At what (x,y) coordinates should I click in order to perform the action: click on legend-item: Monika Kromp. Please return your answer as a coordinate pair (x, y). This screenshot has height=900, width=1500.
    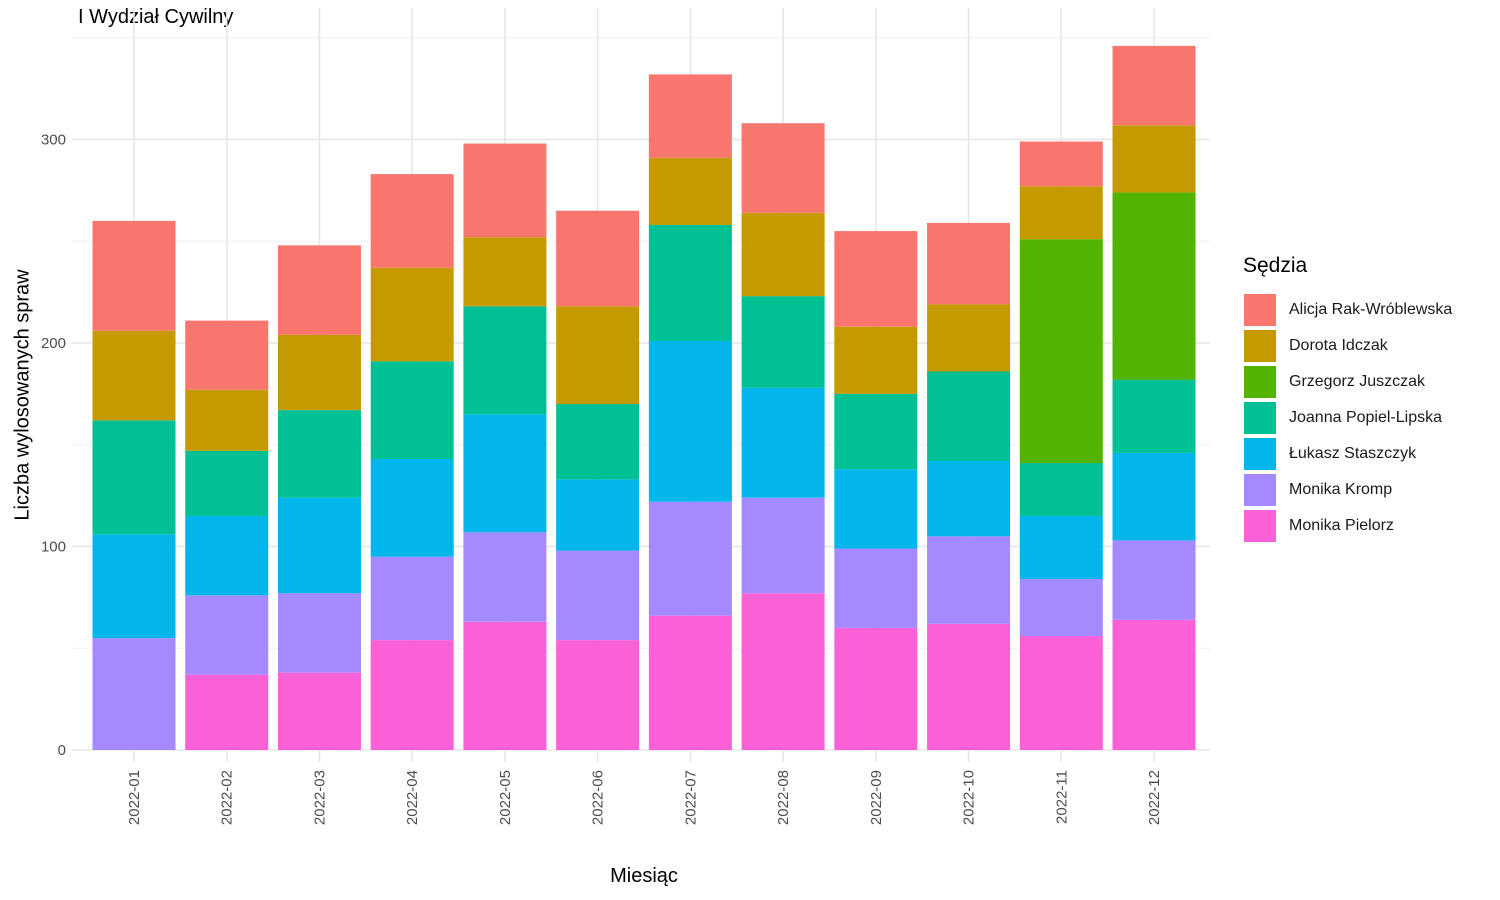
    Looking at the image, I should click on (1347, 490).